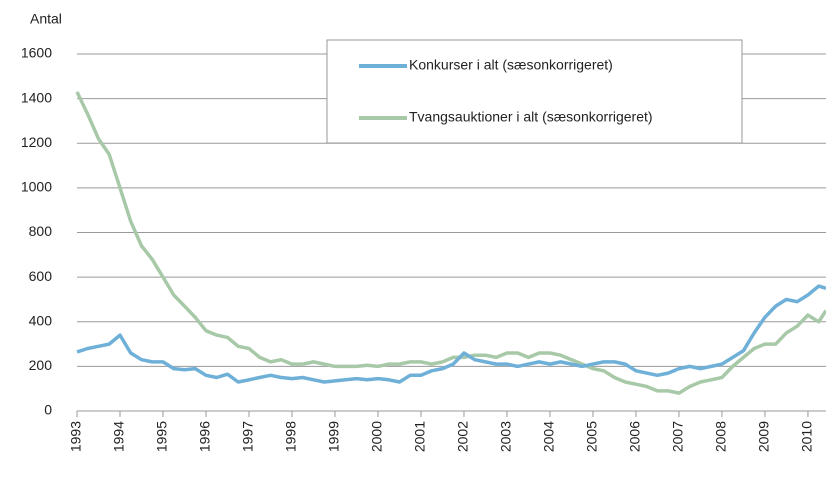 Image resolution: width=826 pixels, height=477 pixels. What do you see at coordinates (420, 436) in the screenshot?
I see `x-tick-label: 2001` at bounding box center [420, 436].